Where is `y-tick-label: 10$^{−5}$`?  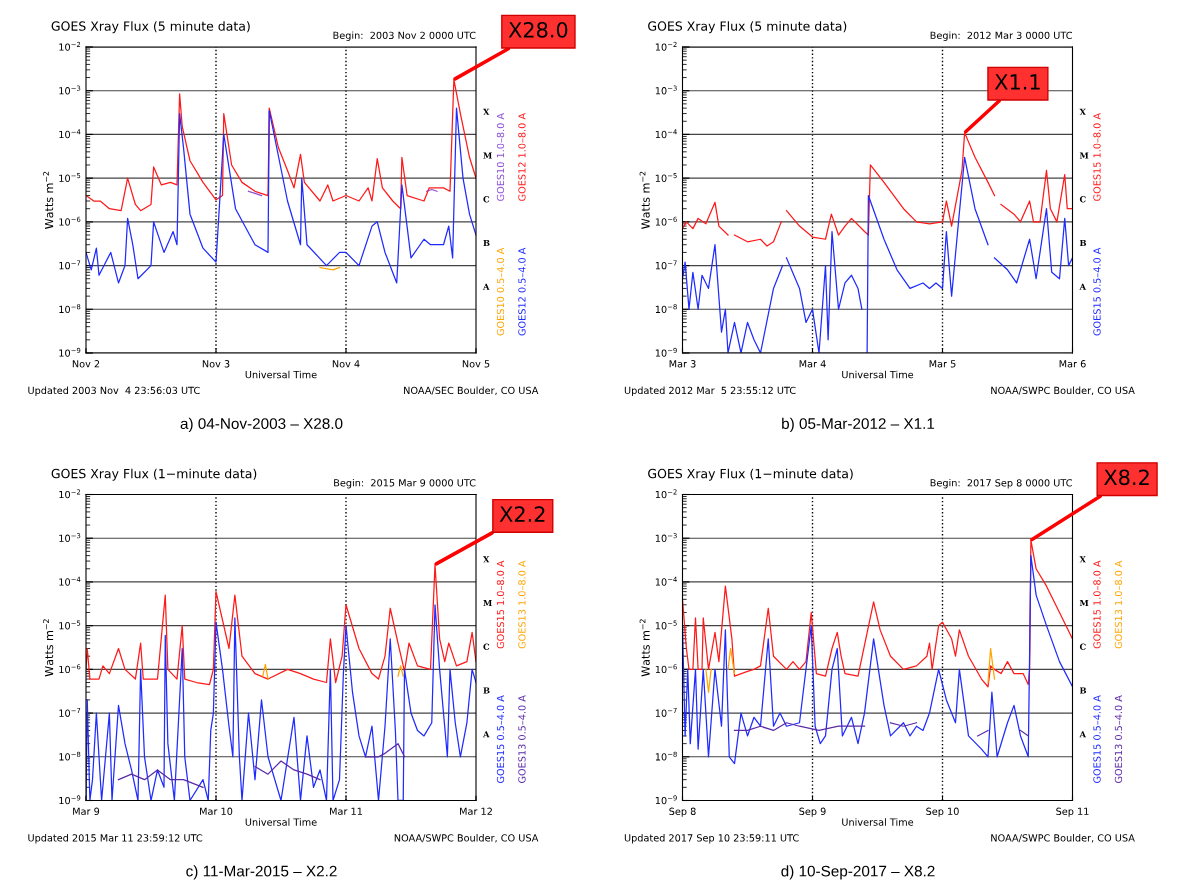 y-tick-label: 10$^{−5}$ is located at coordinates (666, 625).